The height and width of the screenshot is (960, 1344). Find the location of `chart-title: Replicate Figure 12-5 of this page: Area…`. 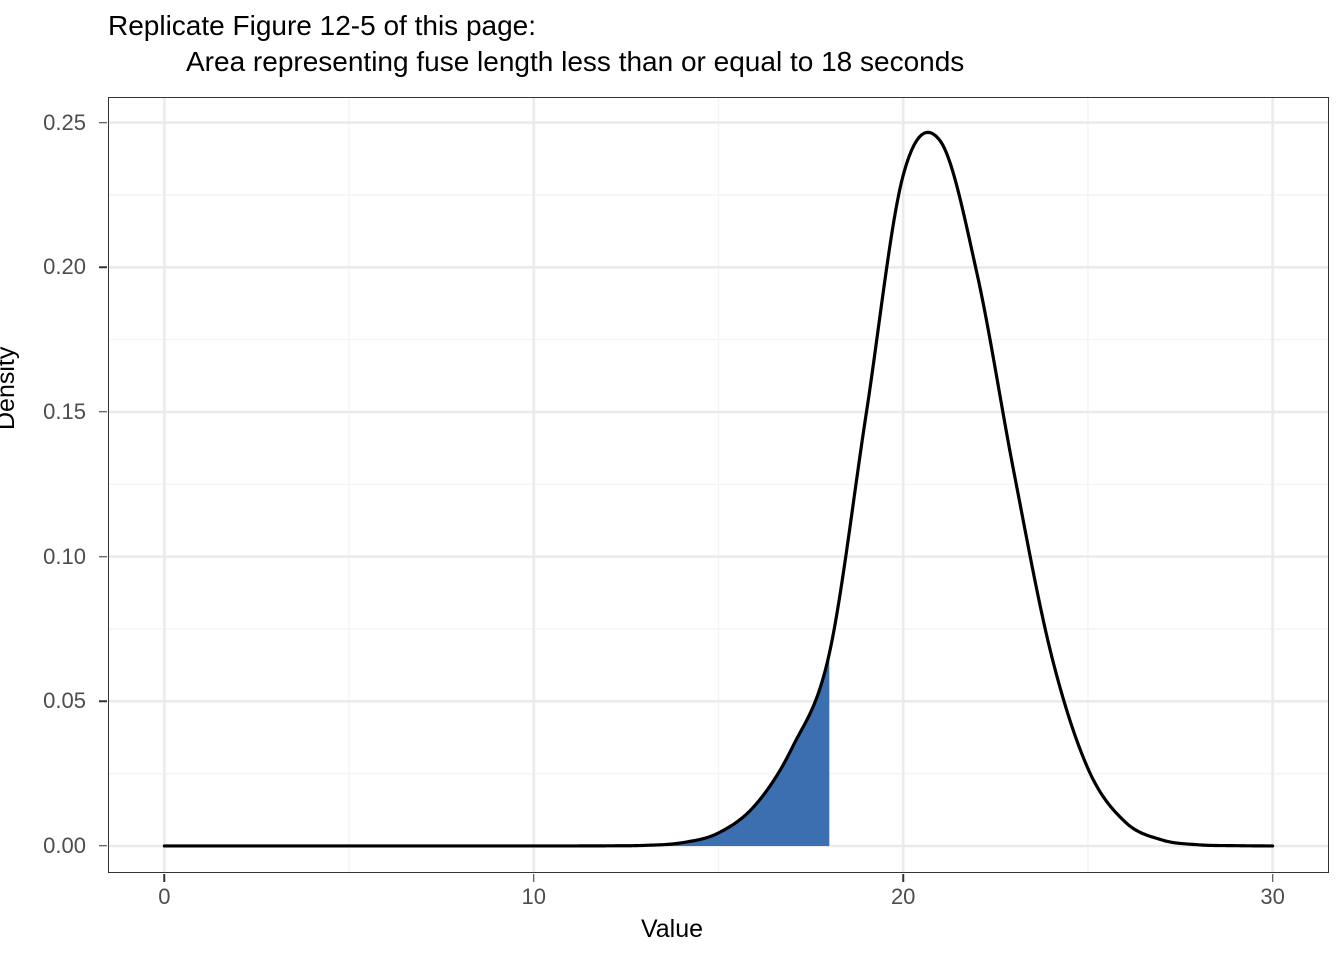

chart-title: Replicate Figure 12-5 of this page: Area… is located at coordinates (718, 44).